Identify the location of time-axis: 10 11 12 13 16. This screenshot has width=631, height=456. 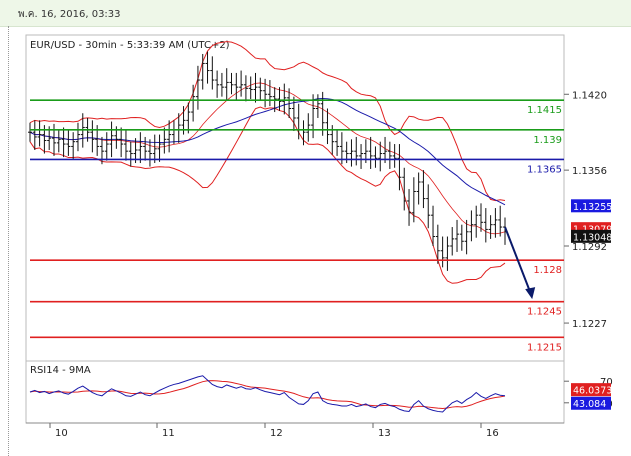
(274, 431).